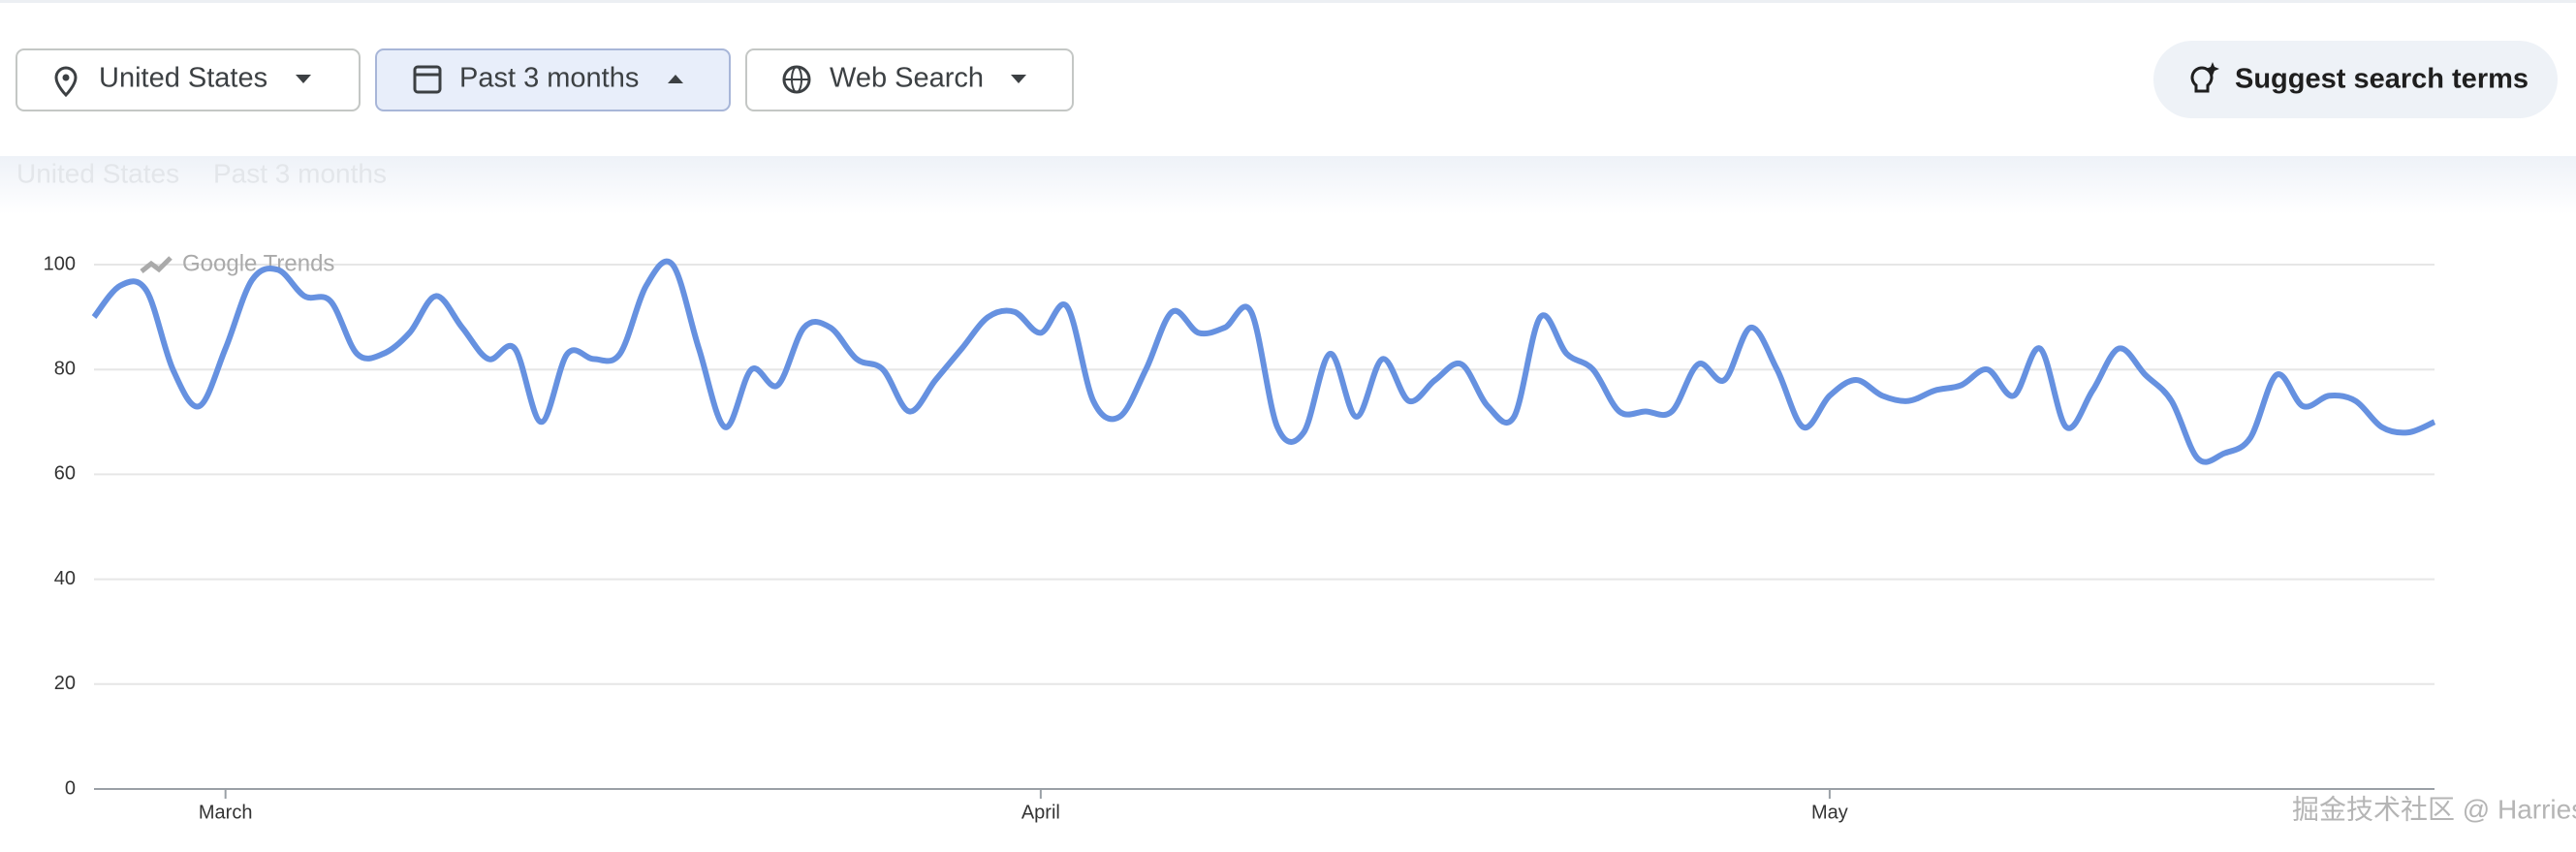 The image size is (2576, 852). Describe the element at coordinates (2434, 809) in the screenshot. I see `footer-watermark: 掘金技术社区 @ Harries` at that location.